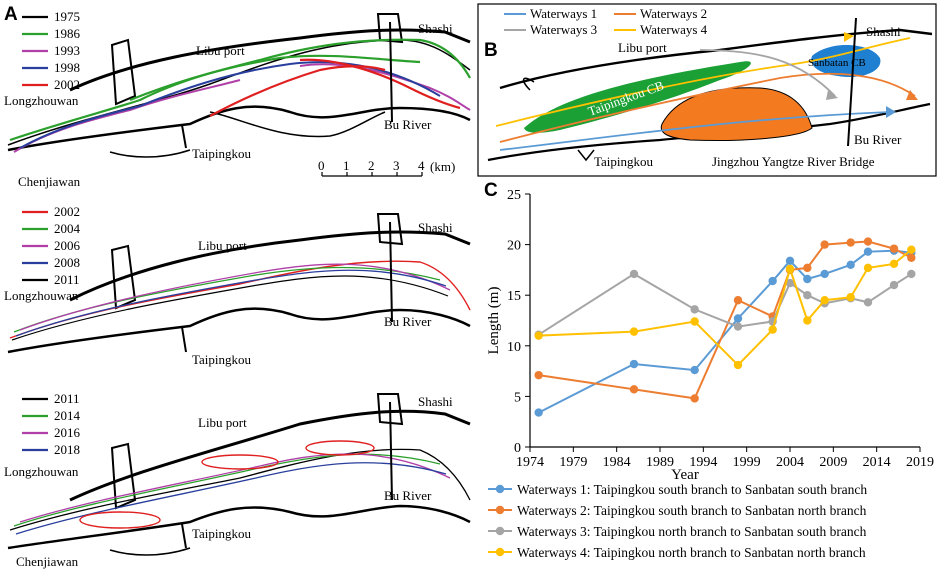 This screenshot has height=572, width=941. Describe the element at coordinates (67, 398) in the screenshot. I see `legend-year: 2011` at that location.